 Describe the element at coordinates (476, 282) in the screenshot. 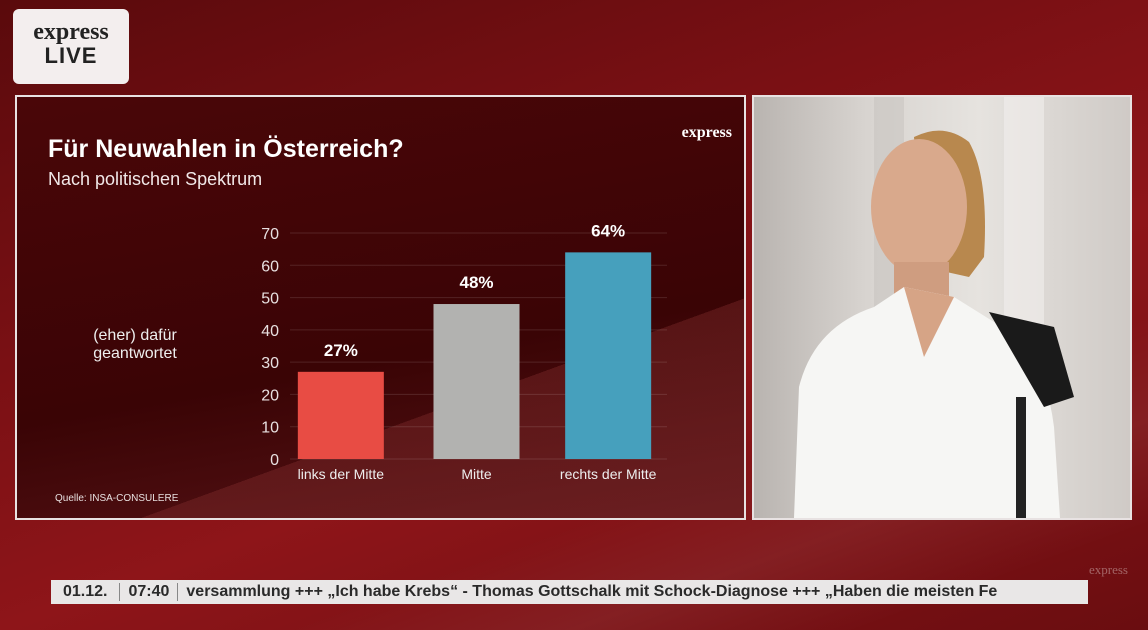

I see `data-label: 48%` at that location.